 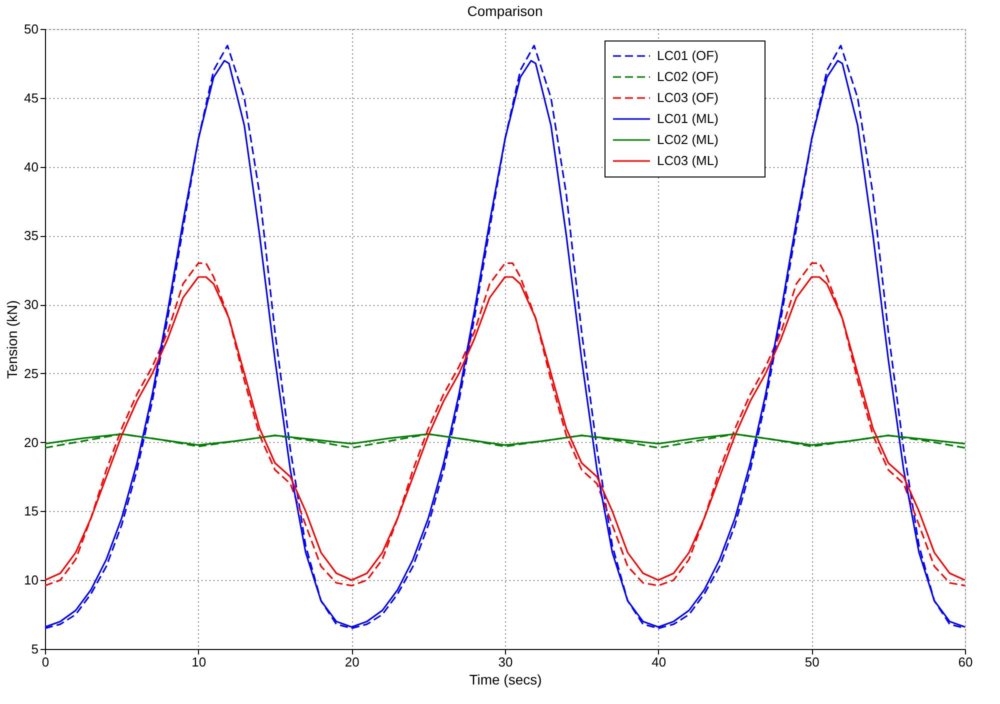 What do you see at coordinates (199, 662) in the screenshot?
I see `x-tick-label: 10` at bounding box center [199, 662].